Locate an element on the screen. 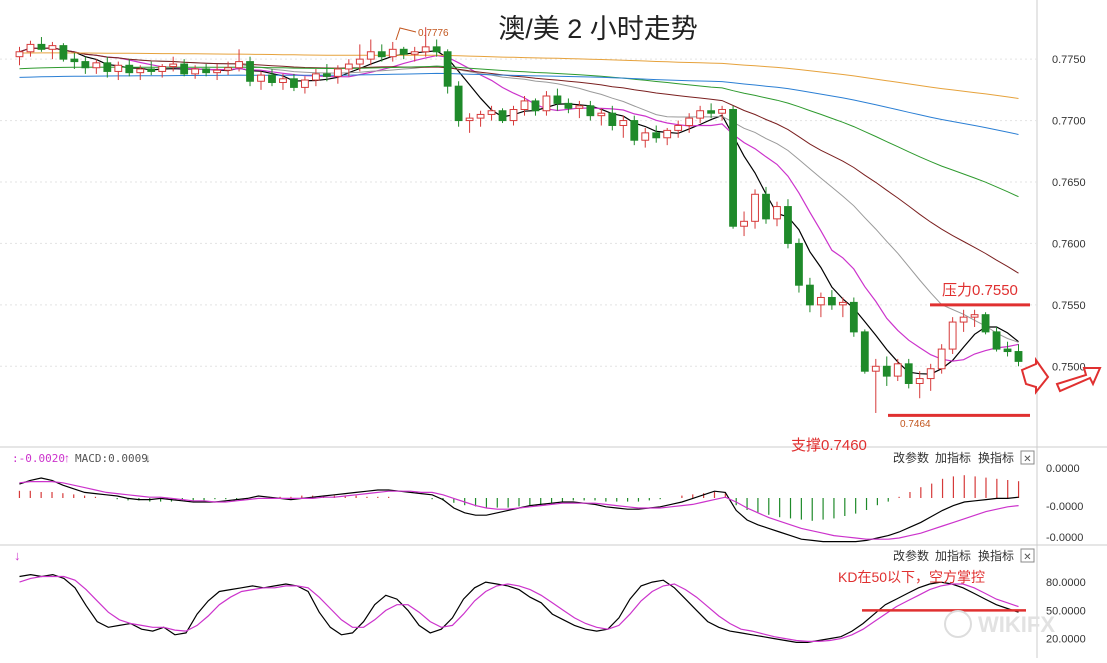 The image size is (1107, 663). macd-close-button is located at coordinates (1027, 457).